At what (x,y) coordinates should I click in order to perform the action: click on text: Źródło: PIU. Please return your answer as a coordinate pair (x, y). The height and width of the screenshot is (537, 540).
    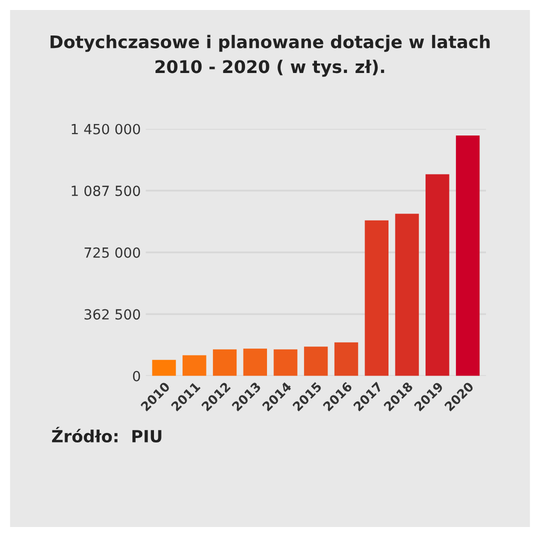
    Looking at the image, I should click on (107, 434).